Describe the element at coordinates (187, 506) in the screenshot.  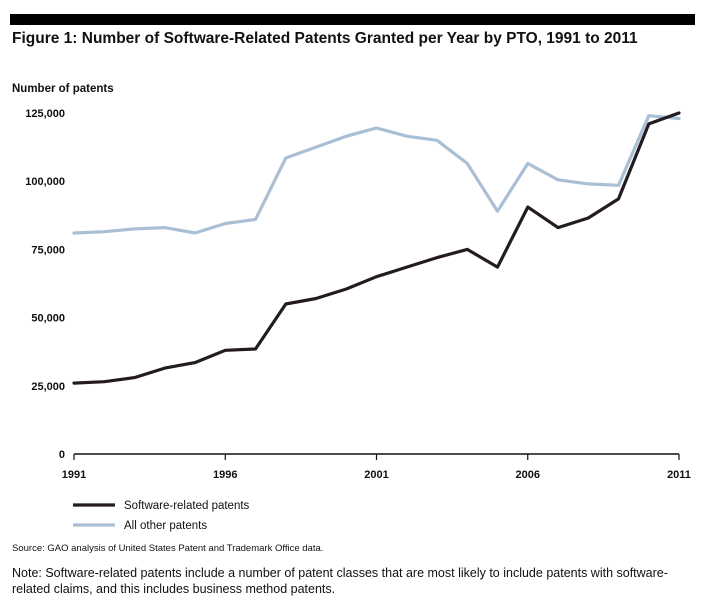
I see `legend-label-software-related: Software-related patents` at that location.